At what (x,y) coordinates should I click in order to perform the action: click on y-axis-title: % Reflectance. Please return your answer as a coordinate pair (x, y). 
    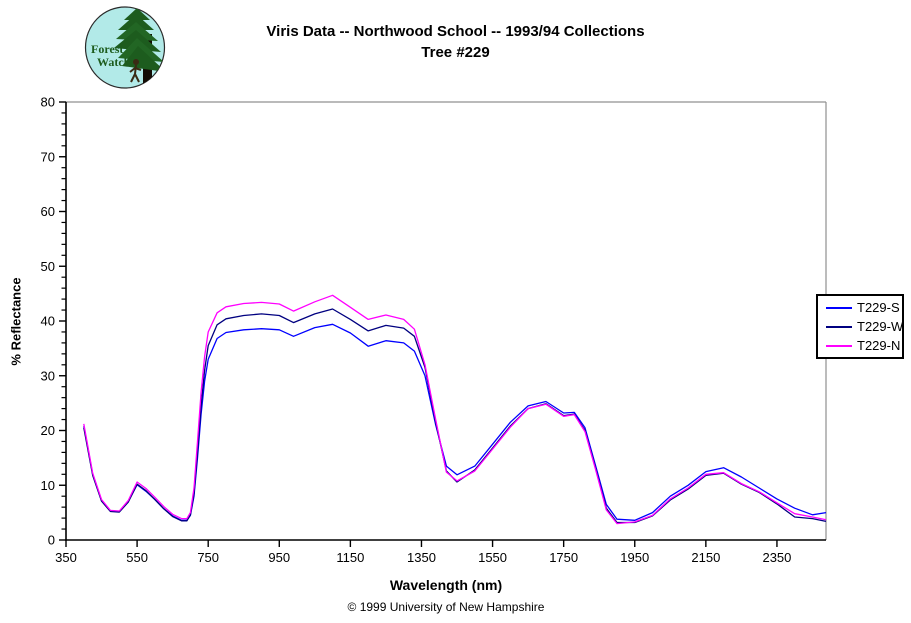
    Looking at the image, I should click on (16, 321).